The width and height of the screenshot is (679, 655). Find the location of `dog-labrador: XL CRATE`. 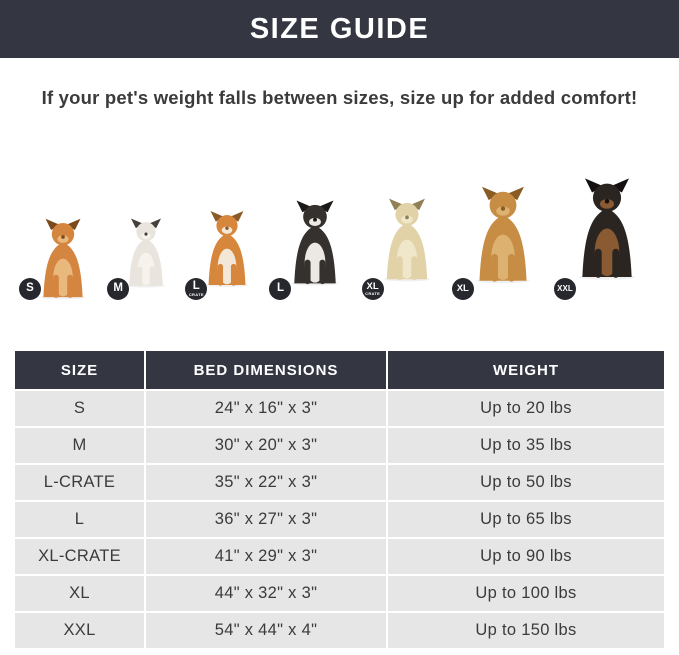

dog-labrador: XL CRATE is located at coordinates (402, 240).